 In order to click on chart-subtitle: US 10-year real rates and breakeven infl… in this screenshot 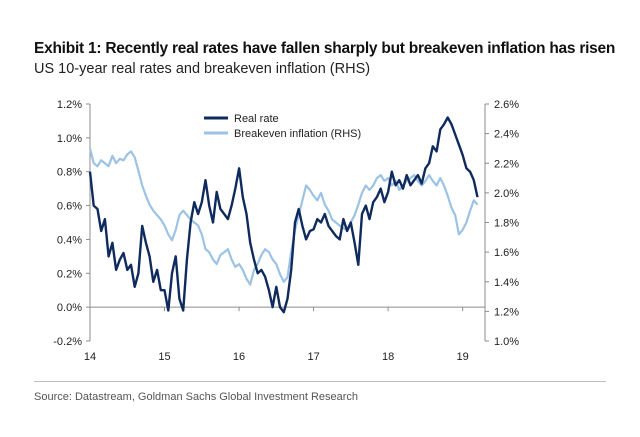, I will do `click(202, 69)`.